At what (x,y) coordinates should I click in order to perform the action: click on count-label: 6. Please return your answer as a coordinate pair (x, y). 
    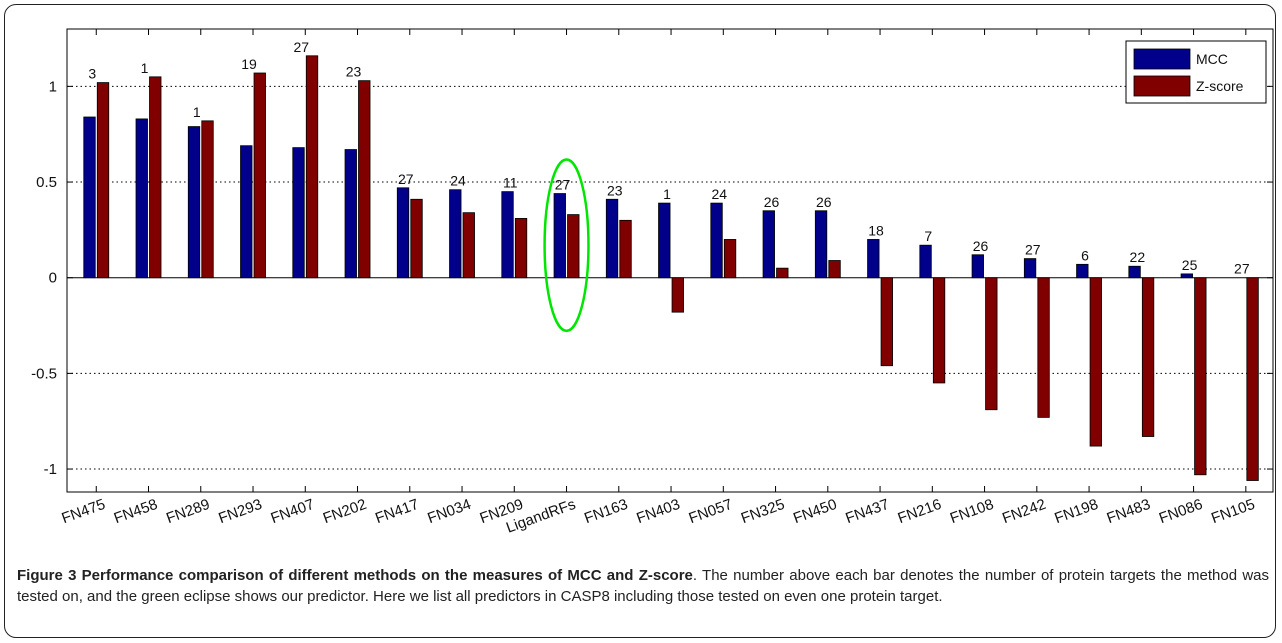
    Looking at the image, I should click on (1085, 255).